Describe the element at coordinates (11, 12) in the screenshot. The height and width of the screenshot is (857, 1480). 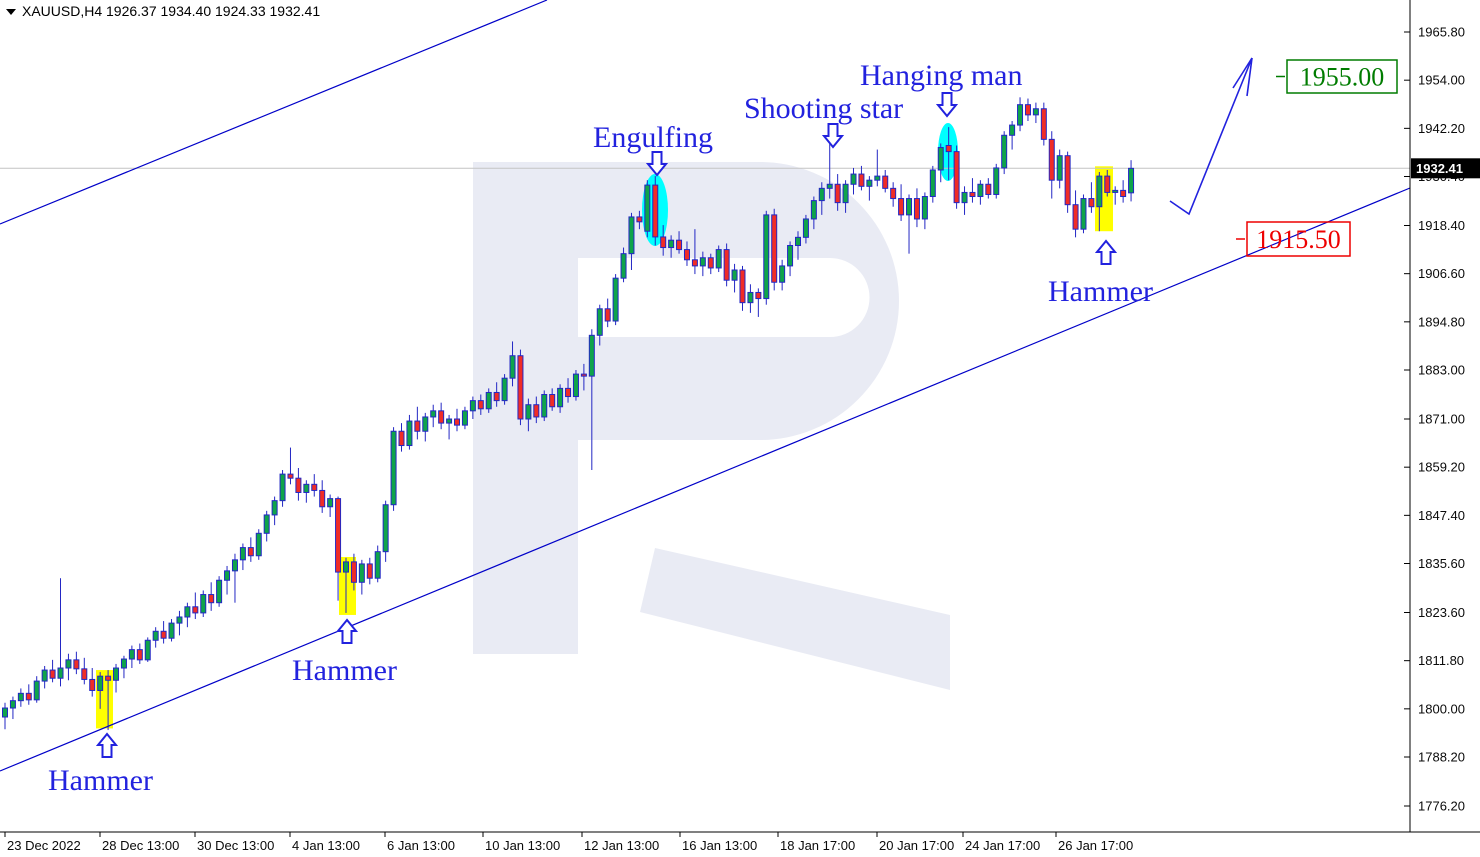
I see `symbol-dropdown-icon` at that location.